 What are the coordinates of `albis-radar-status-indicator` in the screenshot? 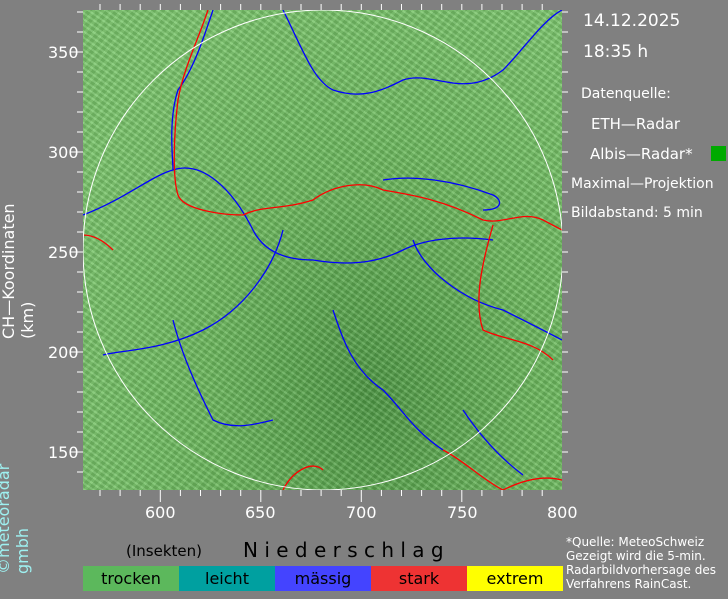 It's located at (718, 153).